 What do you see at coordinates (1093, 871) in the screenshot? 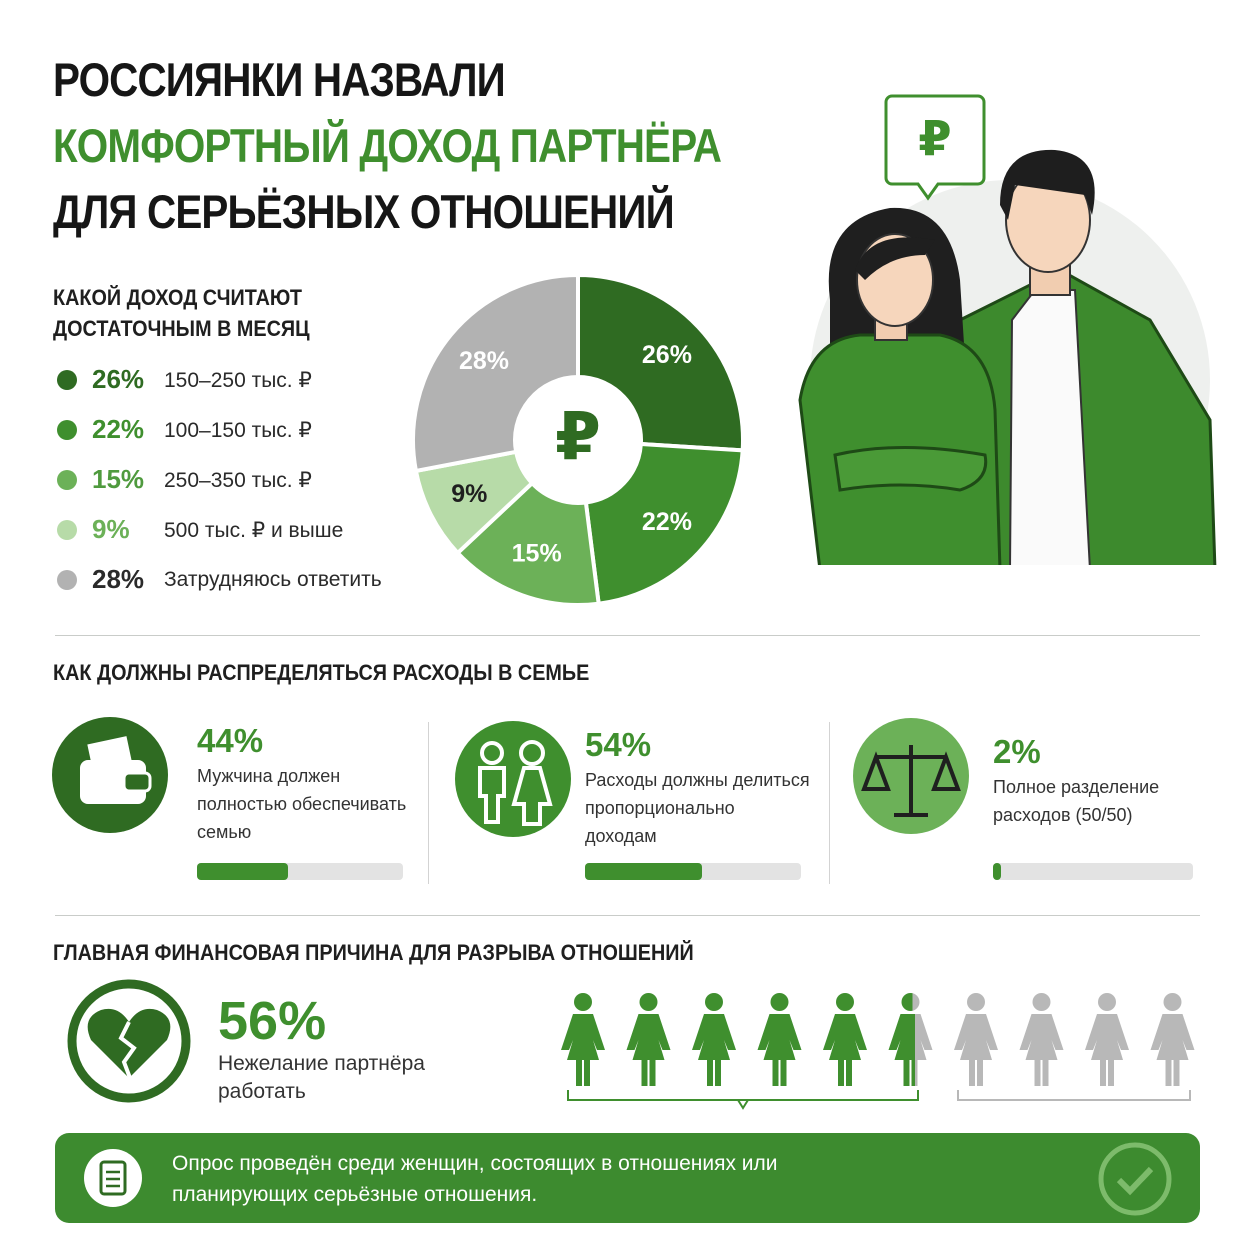
I see `progress-track` at bounding box center [1093, 871].